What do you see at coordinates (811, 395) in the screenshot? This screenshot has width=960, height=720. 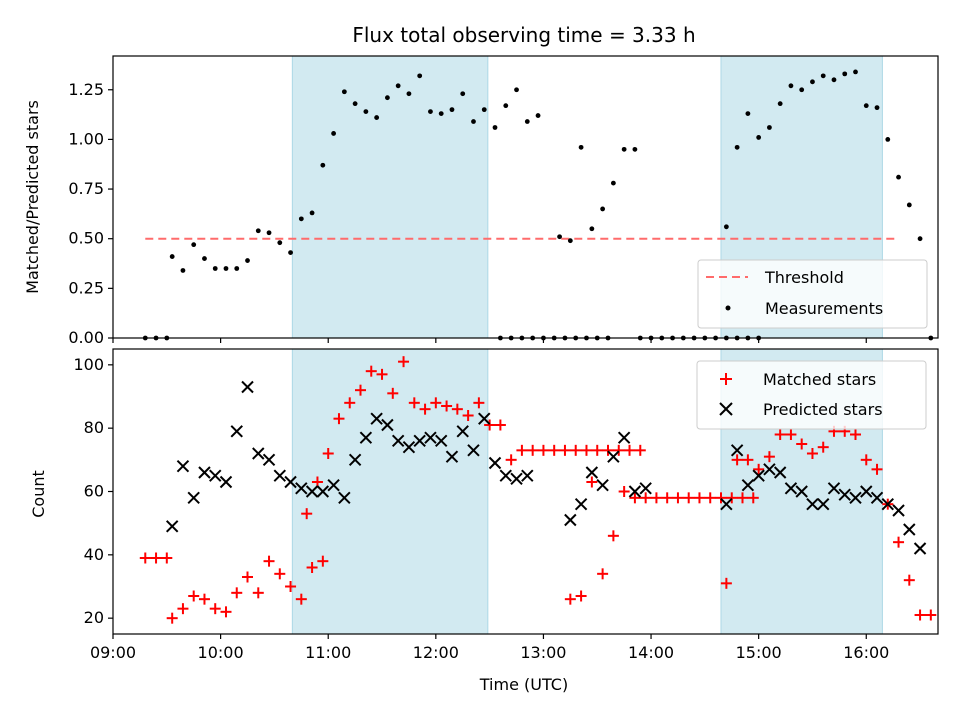 I see `bottom-chart-legend: Matched stars Predicted stars` at bounding box center [811, 395].